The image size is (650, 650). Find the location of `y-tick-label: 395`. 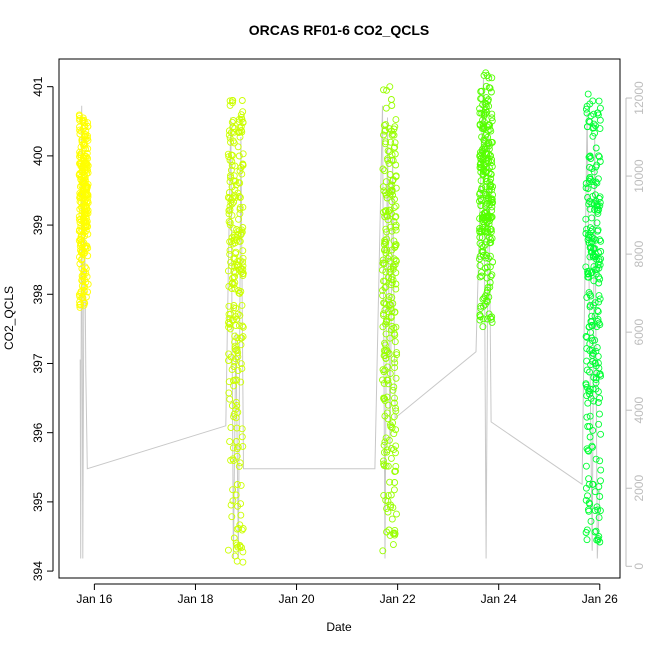

y-tick-label: 395 is located at coordinates (38, 502).